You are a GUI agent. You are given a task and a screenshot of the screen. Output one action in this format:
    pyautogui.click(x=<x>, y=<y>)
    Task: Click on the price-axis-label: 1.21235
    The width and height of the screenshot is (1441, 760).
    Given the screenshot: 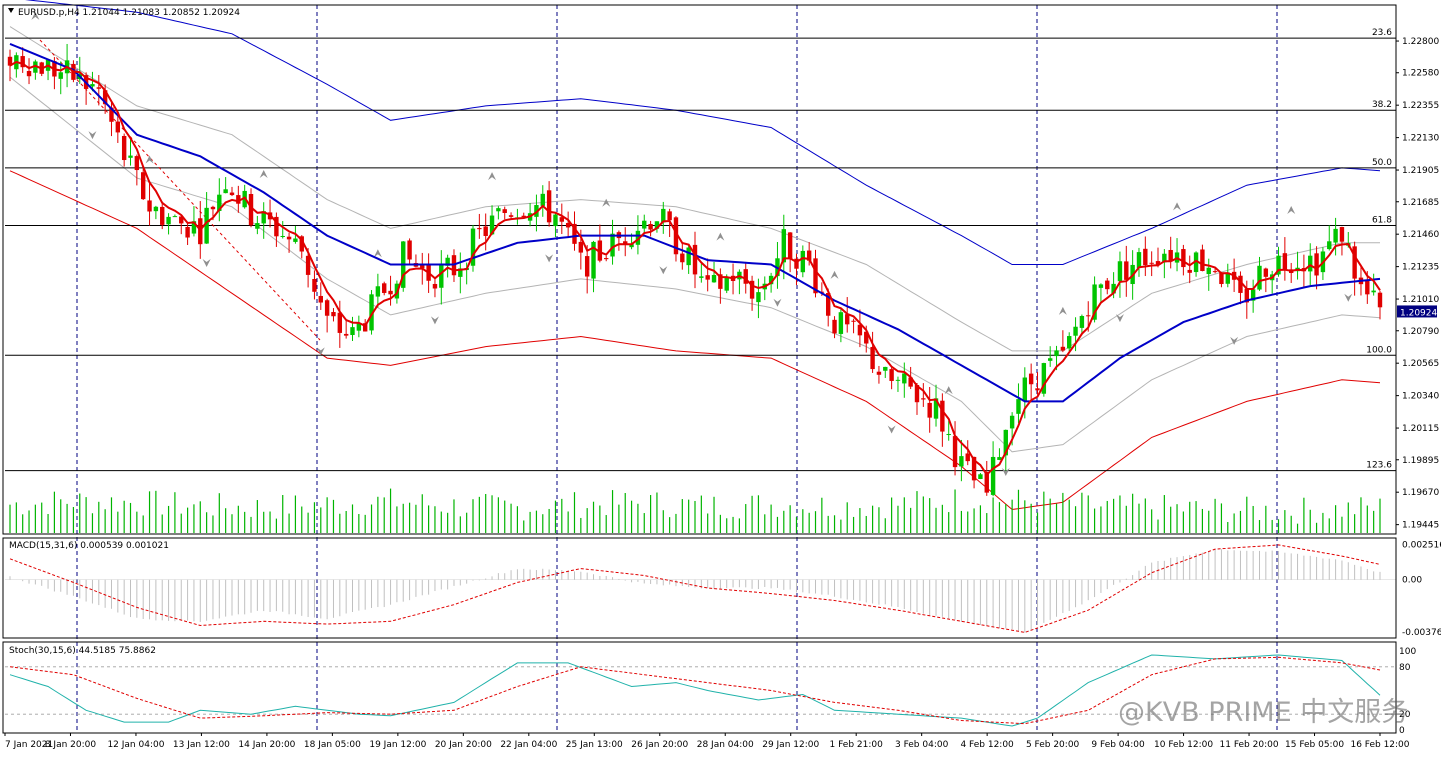 What is the action you would take?
    pyautogui.click(x=1420, y=268)
    